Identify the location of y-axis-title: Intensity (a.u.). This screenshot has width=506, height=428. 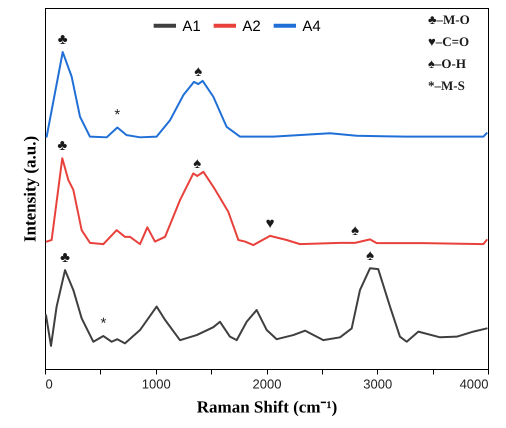
(30, 189).